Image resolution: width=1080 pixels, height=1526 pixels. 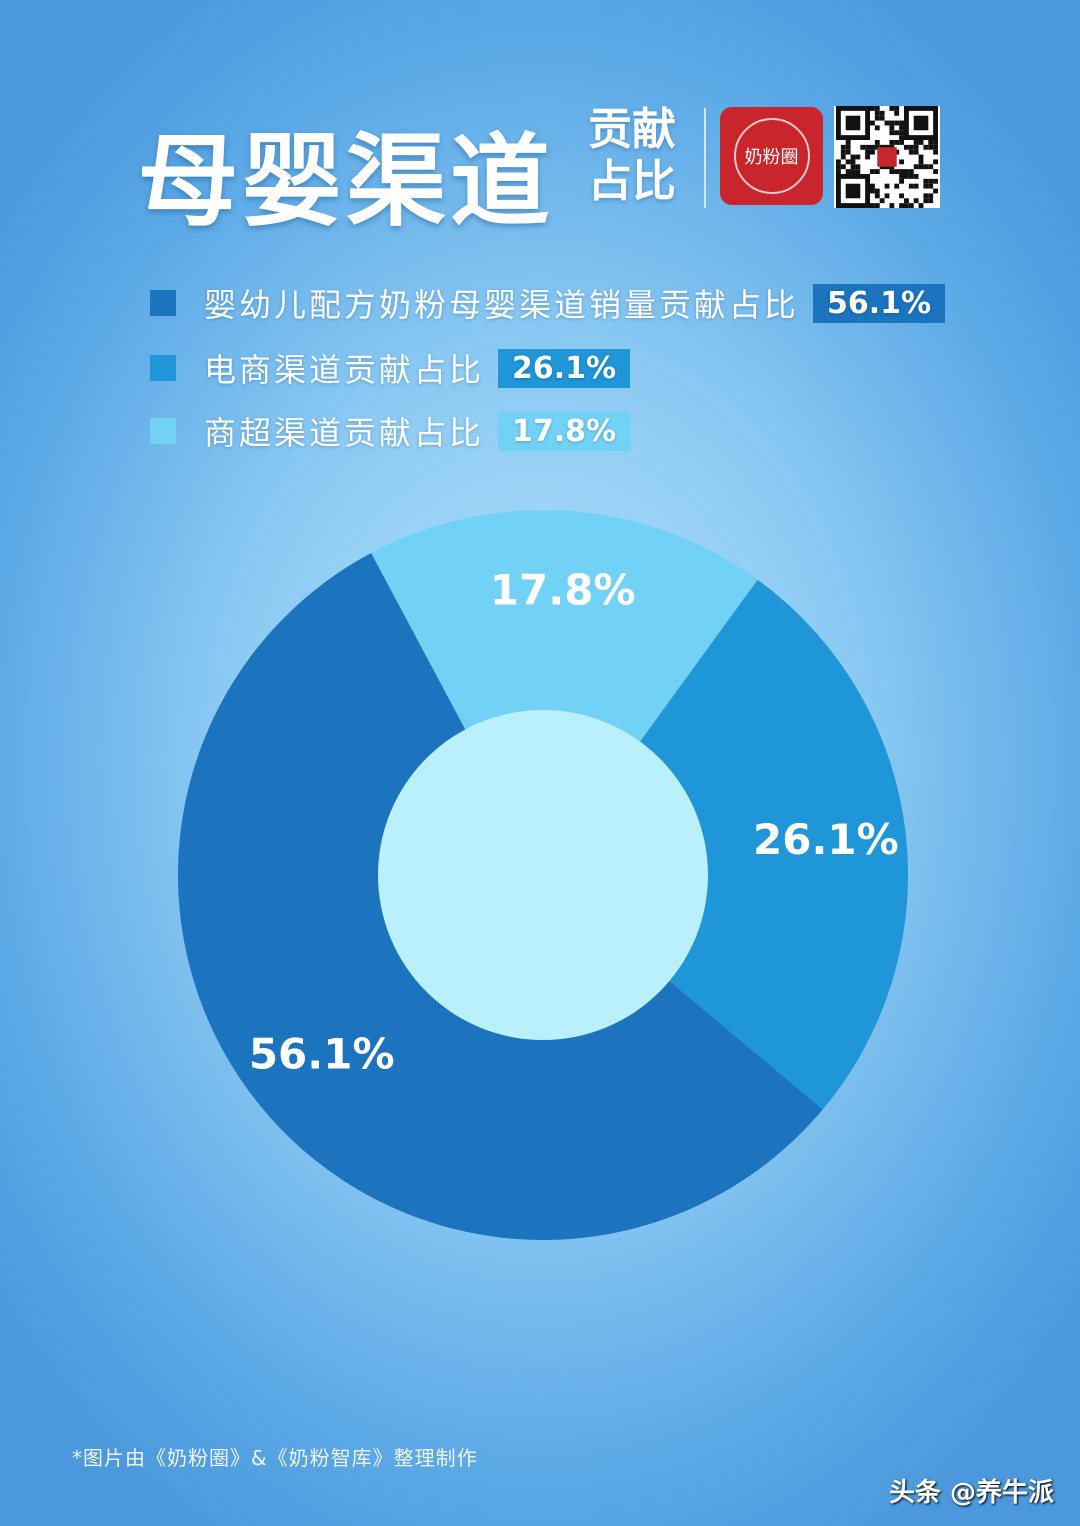 What do you see at coordinates (344, 433) in the screenshot?
I see `legend-label: 商超渠道贡献占比` at bounding box center [344, 433].